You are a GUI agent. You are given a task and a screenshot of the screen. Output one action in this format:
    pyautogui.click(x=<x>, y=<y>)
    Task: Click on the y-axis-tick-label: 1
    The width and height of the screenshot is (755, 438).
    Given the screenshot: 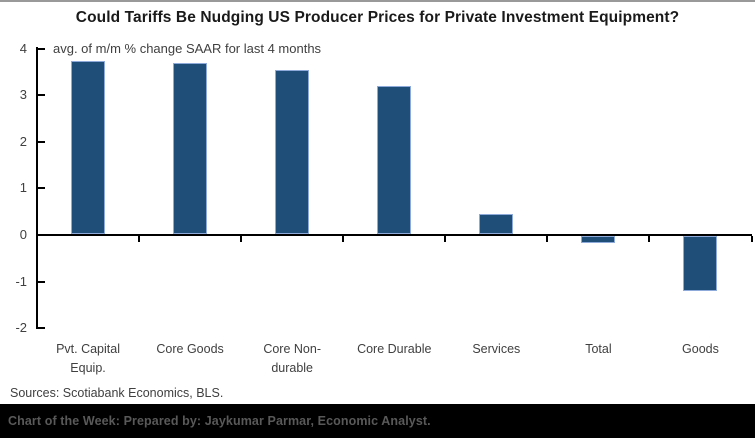 What is the action you would take?
    pyautogui.click(x=23, y=188)
    